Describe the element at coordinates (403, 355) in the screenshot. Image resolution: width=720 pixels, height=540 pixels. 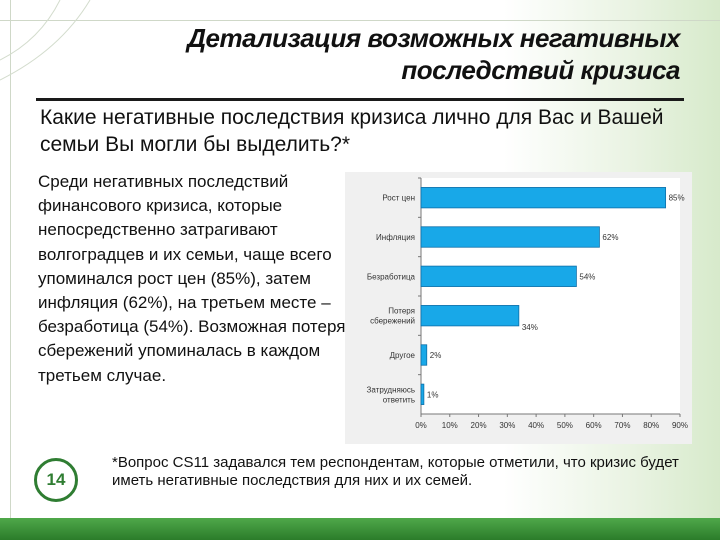
I see `category-label-4-0: Другое` at that location.